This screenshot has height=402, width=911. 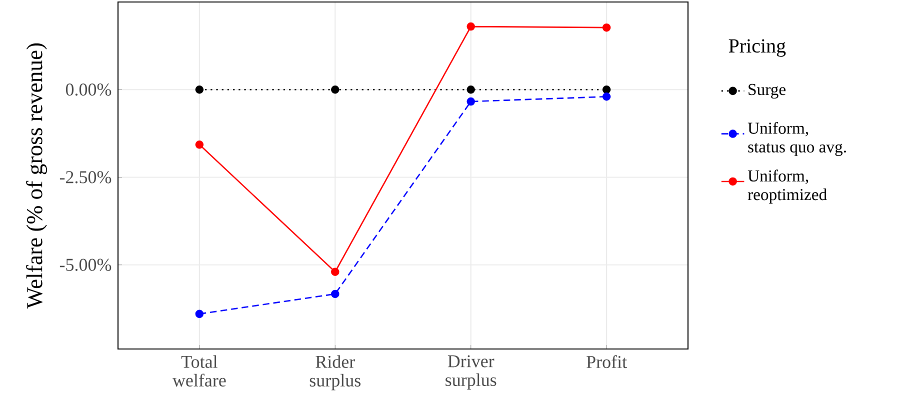 I want to click on y-axis-title: Welfare (% of gross revenue), so click(x=36, y=176).